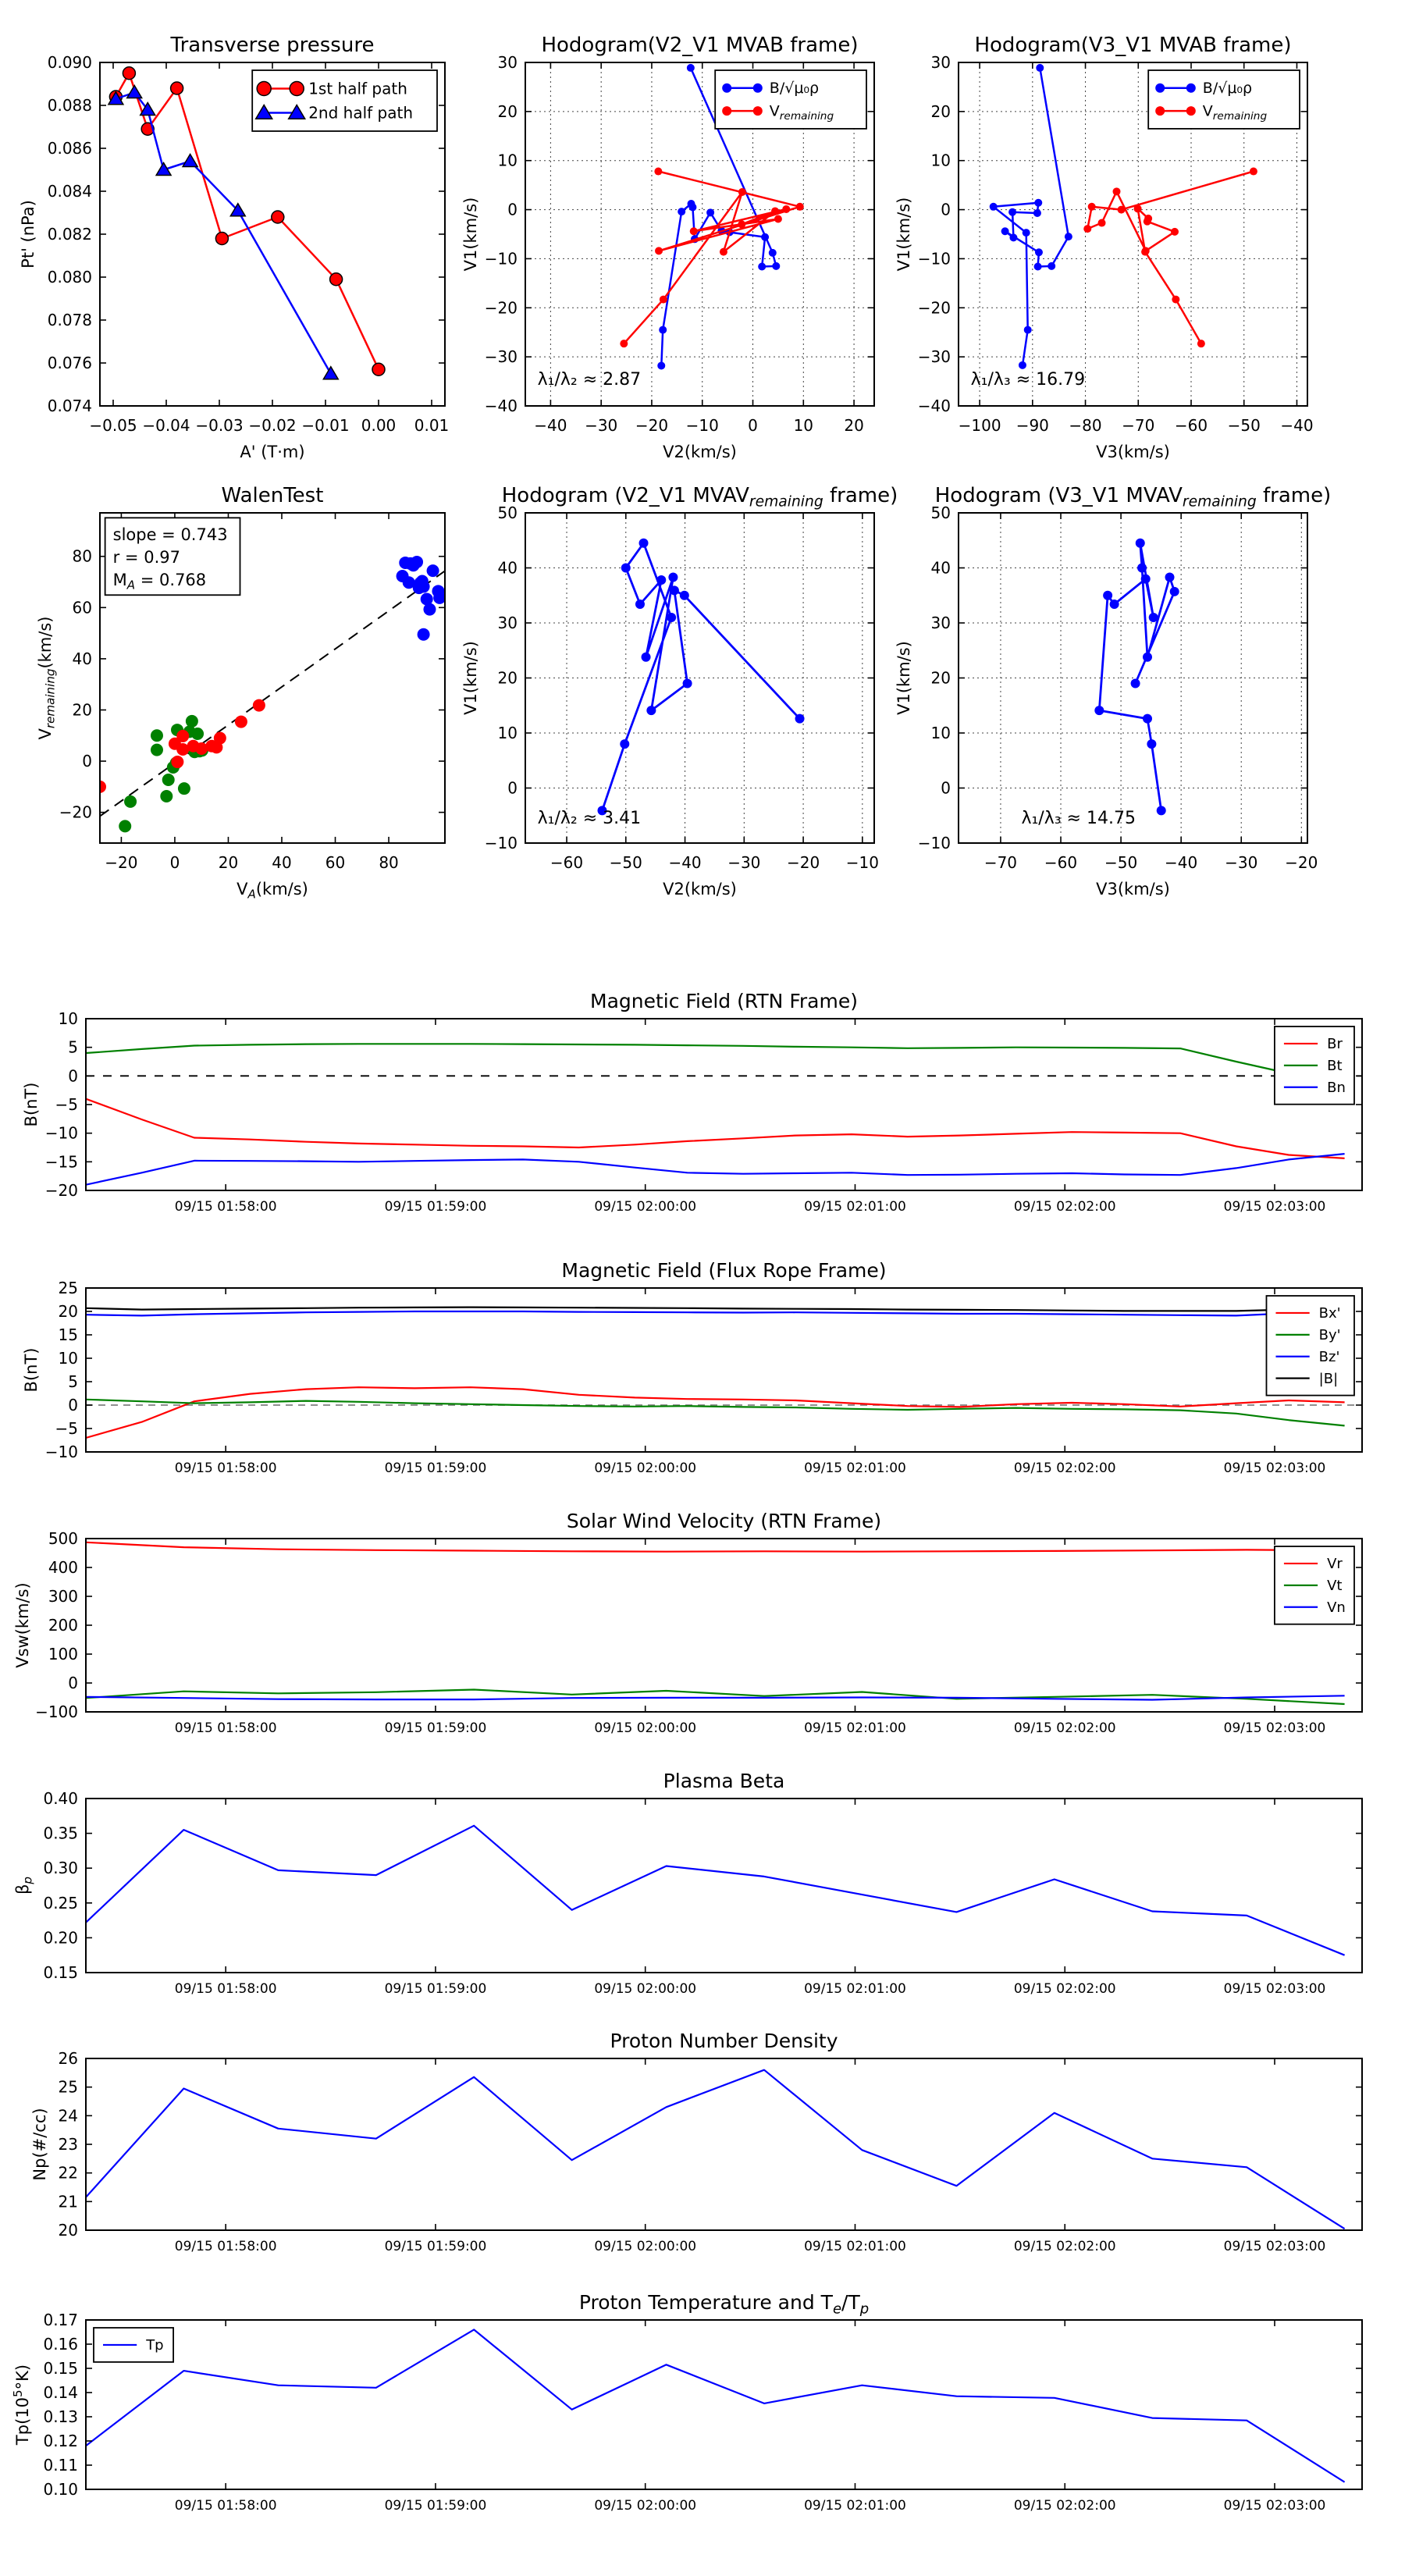  I want to click on y-tick-label: 500, so click(63, 1538).